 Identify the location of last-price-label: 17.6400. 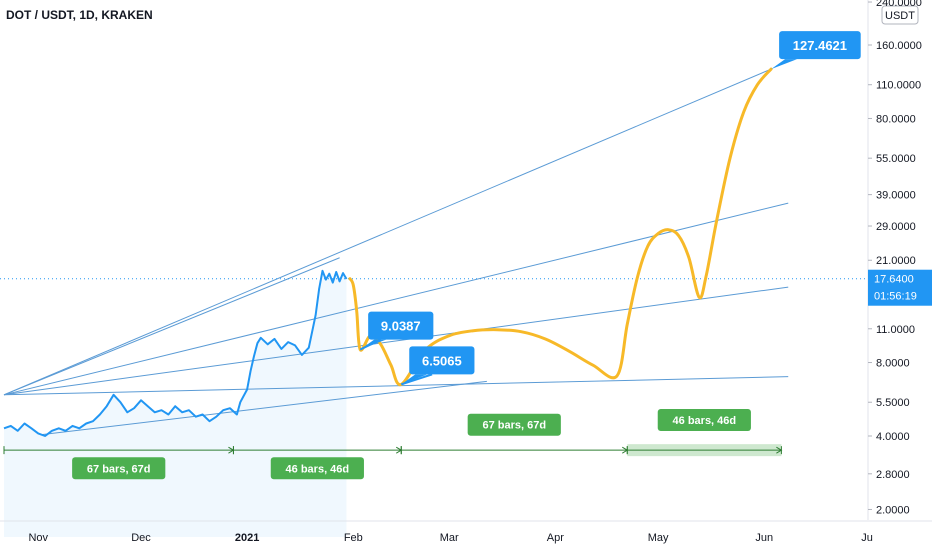
(894, 280).